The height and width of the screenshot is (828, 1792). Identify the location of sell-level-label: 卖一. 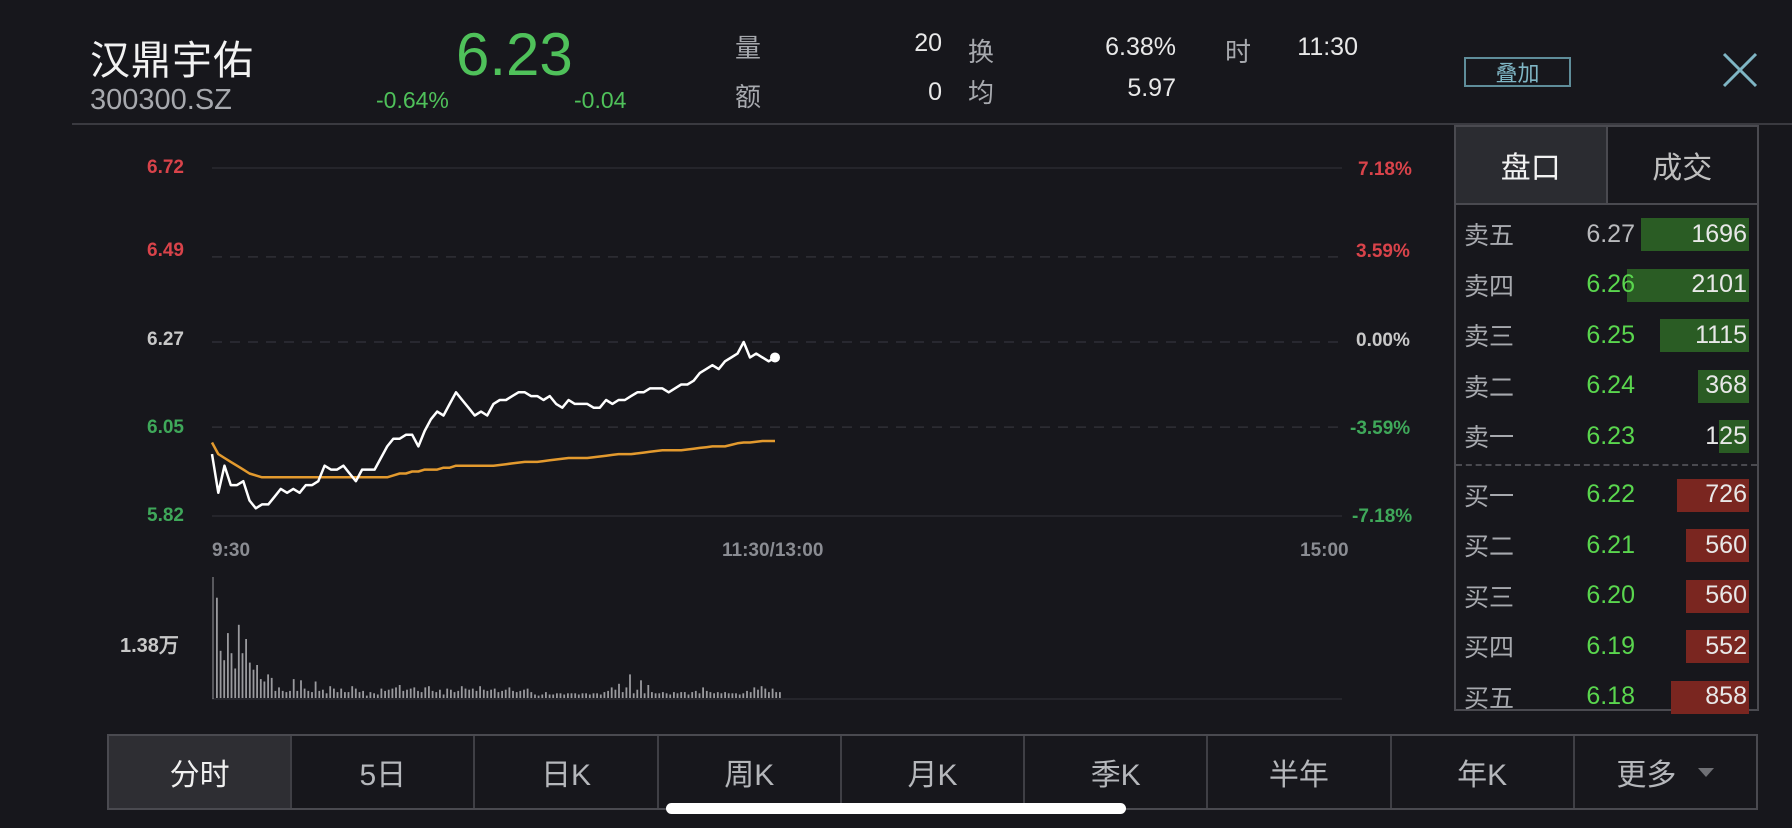
(1489, 438).